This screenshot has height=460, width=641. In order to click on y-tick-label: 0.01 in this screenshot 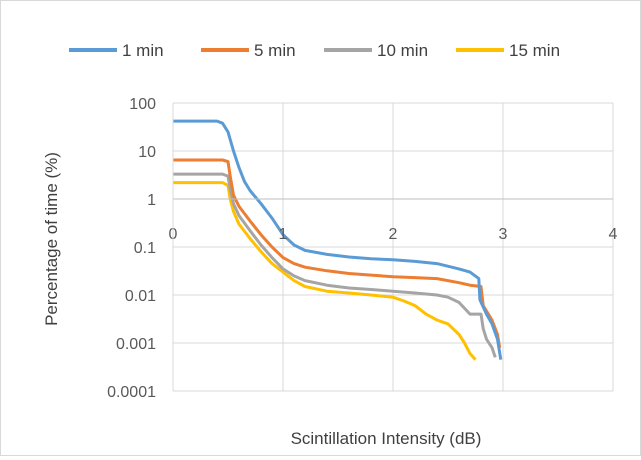, I will do `click(140, 296)`.